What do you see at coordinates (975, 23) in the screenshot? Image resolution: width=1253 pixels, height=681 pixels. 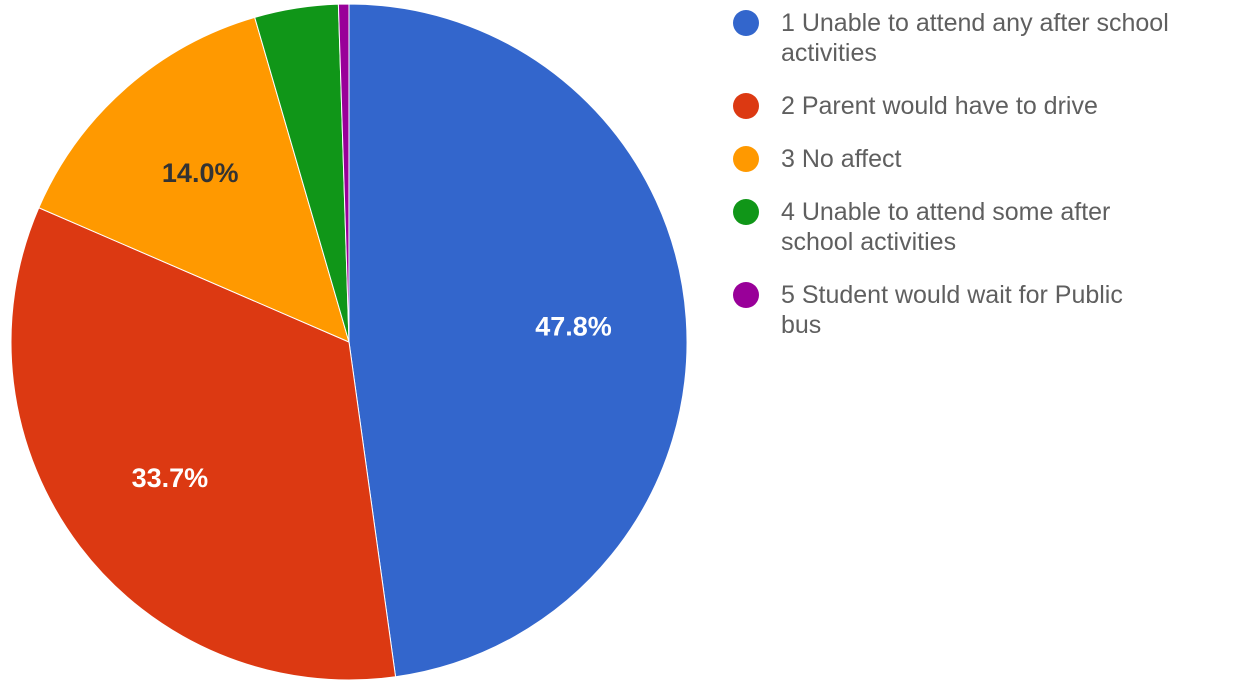 I see `legend-label-1-line1: 1 Unable to attend any after school` at bounding box center [975, 23].